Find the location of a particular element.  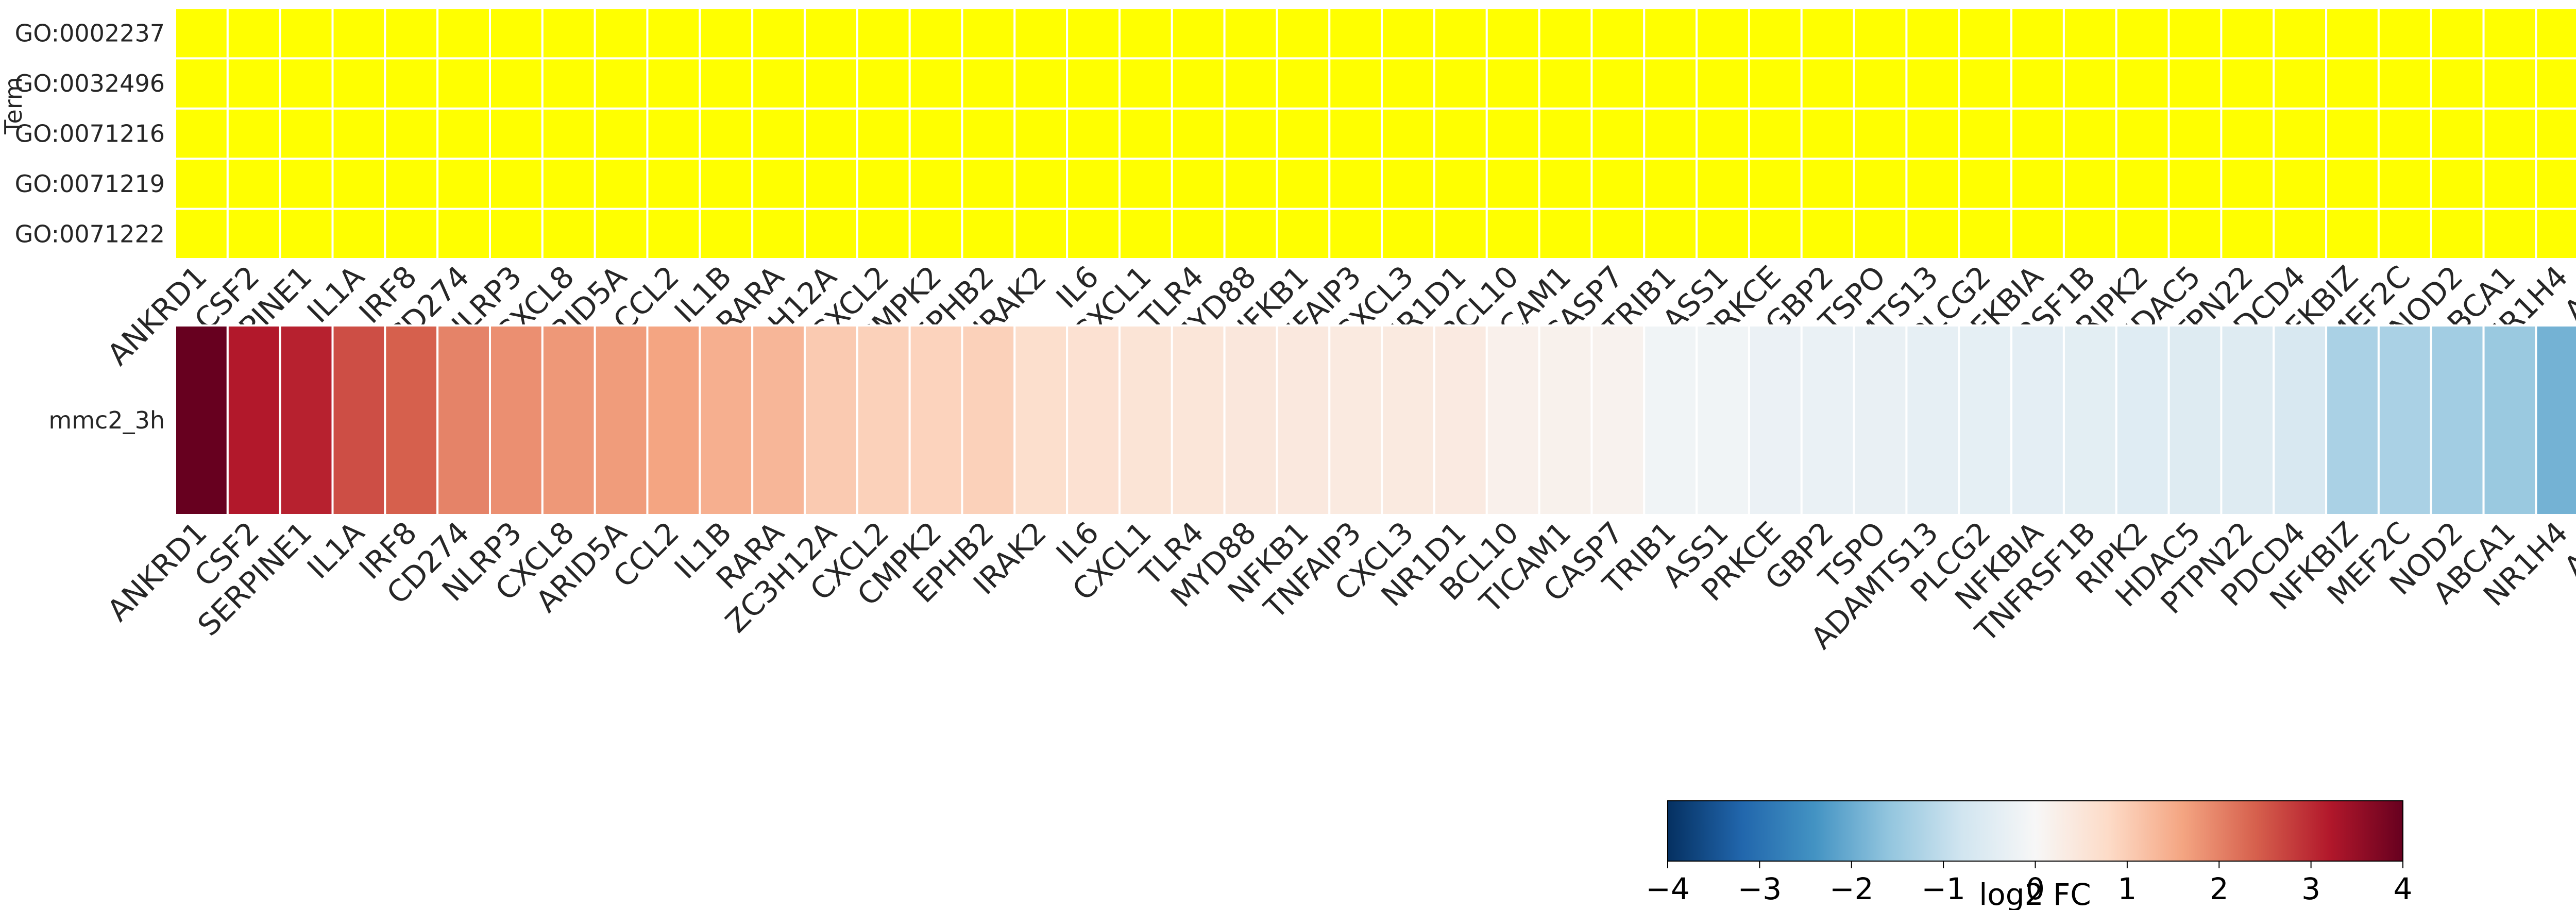

colorbar: −4 −3 −2 −1 0 1 2 3 4 log2 FC is located at coordinates (2029, 855).